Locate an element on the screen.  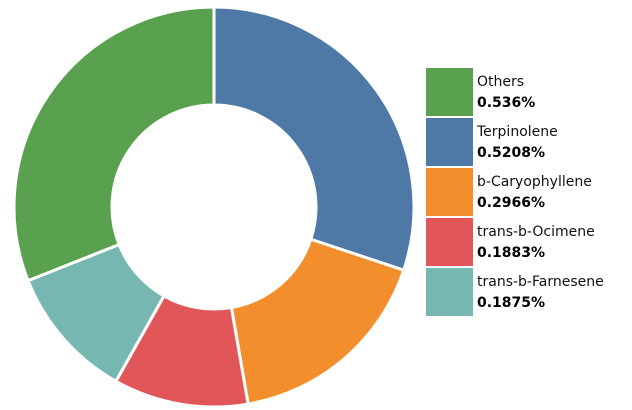
legend-item-b-caryophyllene: b-Caryophyllene 0.2966% is located at coordinates (509, 192).